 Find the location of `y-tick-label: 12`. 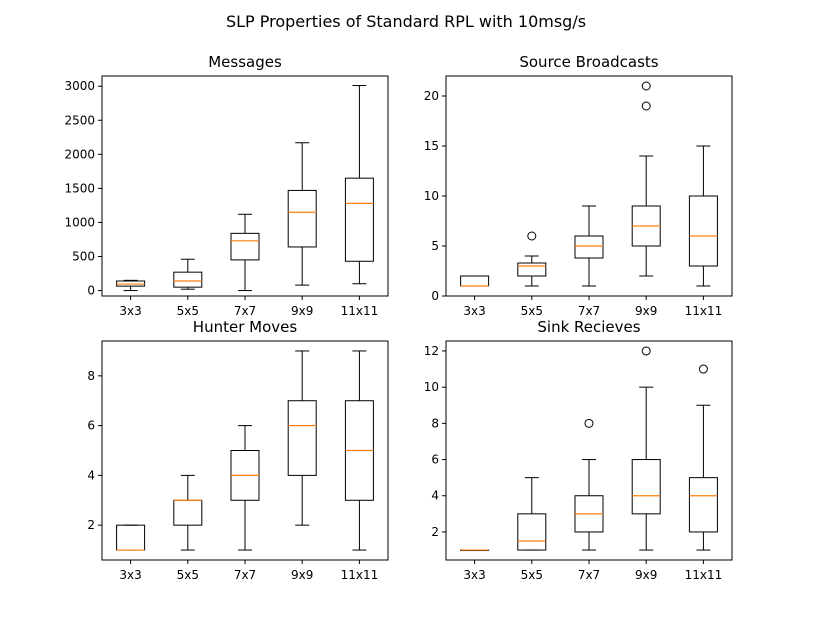

y-tick-label: 12 is located at coordinates (431, 351).